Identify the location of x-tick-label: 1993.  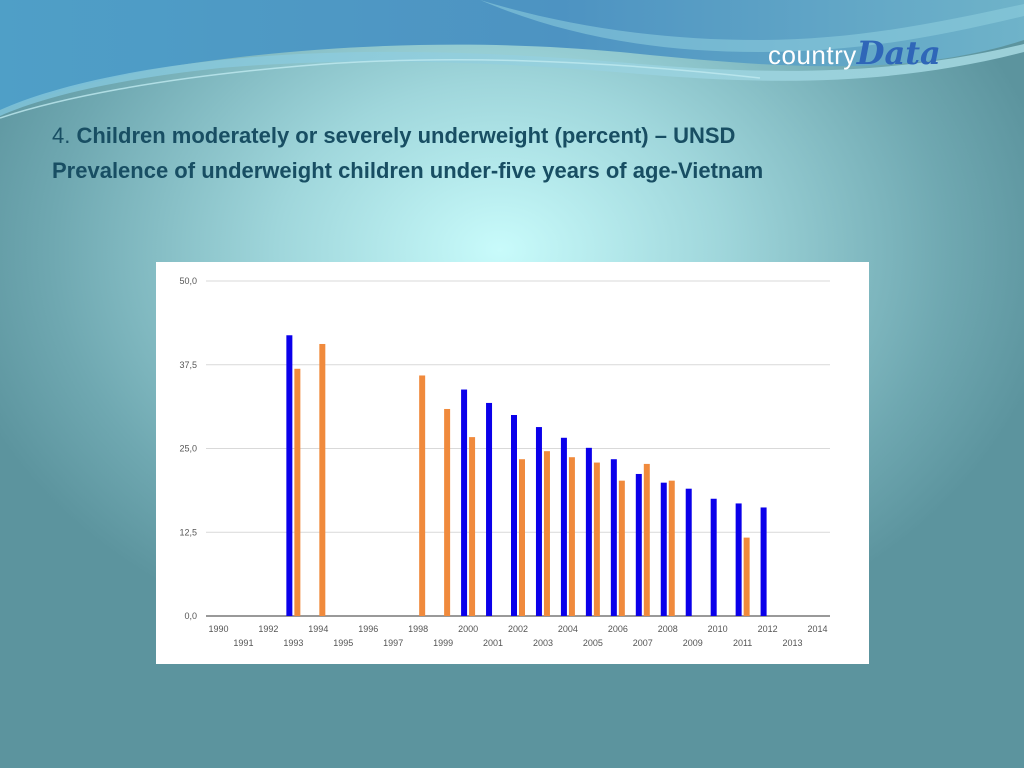
(293, 643).